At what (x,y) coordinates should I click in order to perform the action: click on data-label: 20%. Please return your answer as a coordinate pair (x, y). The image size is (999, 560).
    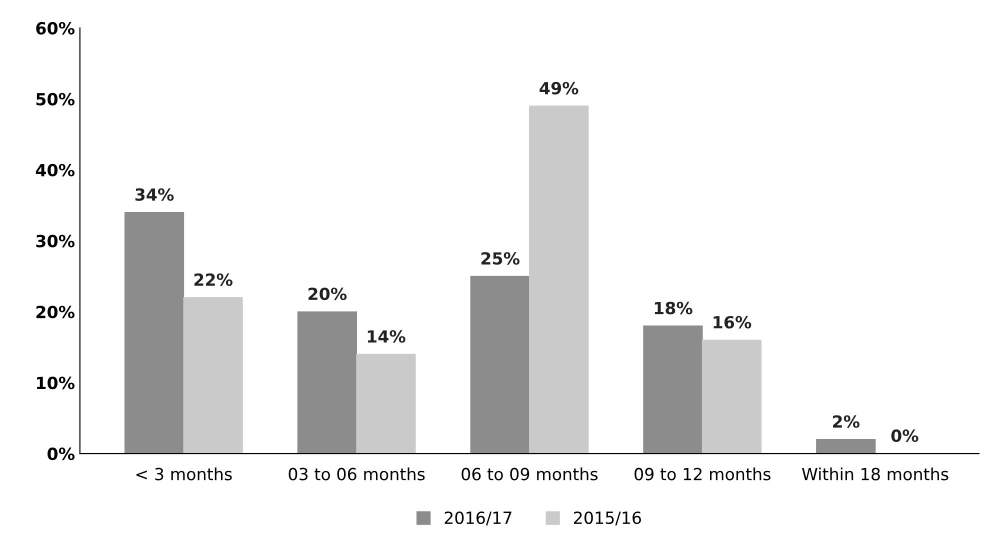
    Looking at the image, I should click on (327, 294).